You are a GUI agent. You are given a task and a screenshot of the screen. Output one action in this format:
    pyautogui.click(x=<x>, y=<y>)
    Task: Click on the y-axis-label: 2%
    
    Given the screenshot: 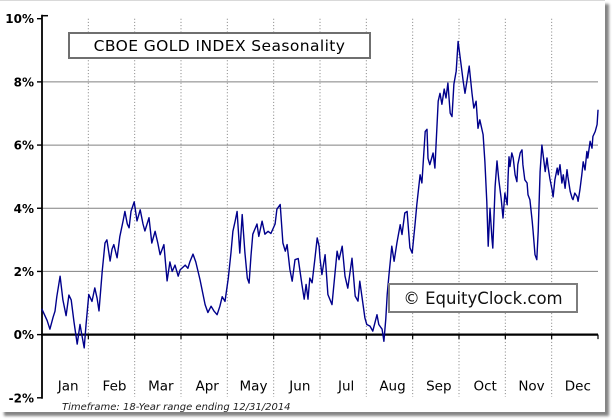 What is the action you would take?
    pyautogui.click(x=24, y=272)
    